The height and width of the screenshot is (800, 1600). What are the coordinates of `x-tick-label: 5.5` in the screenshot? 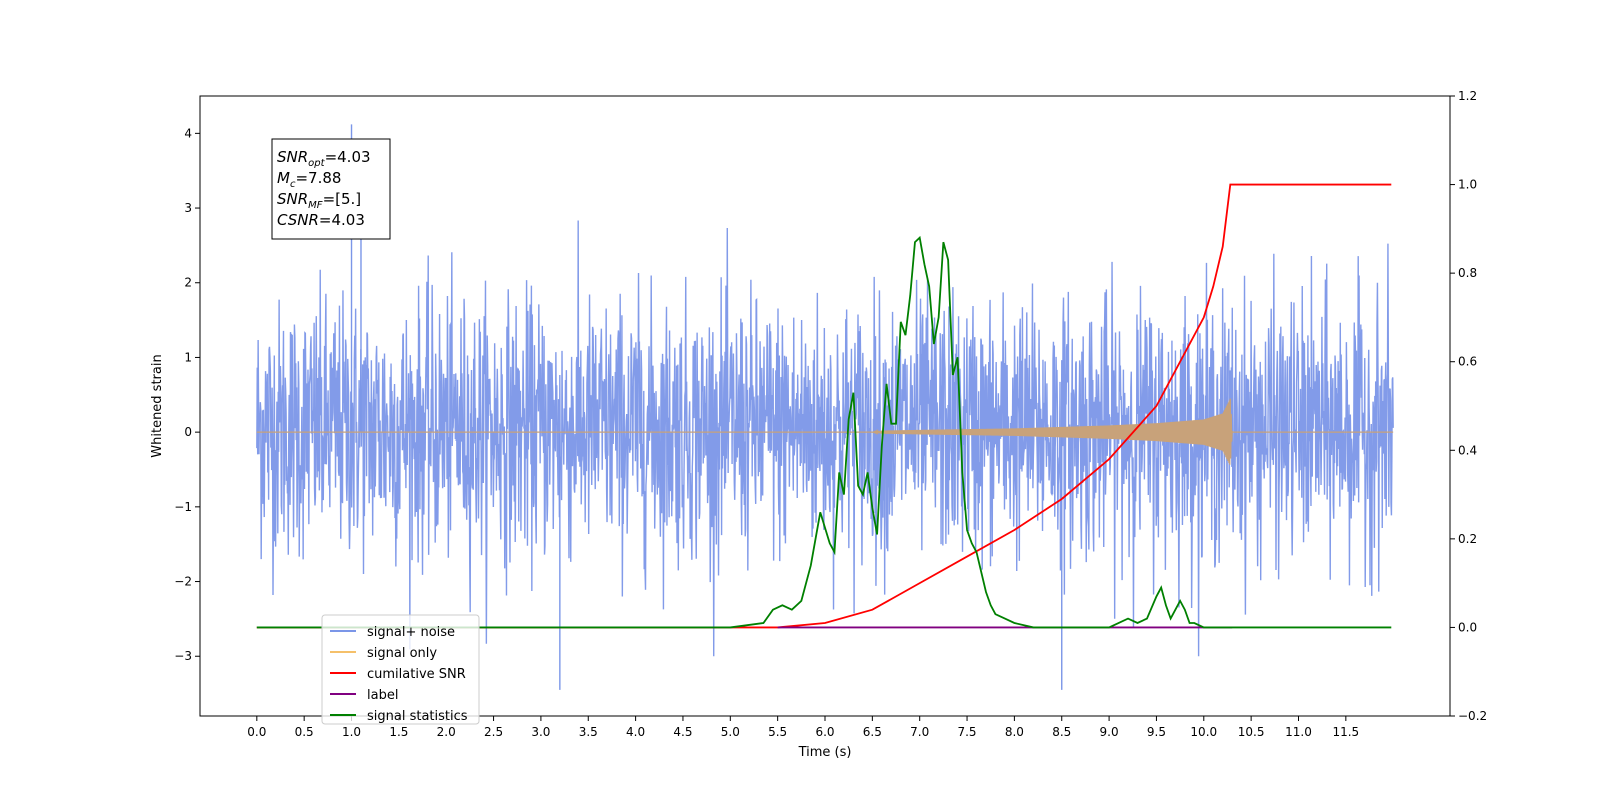 It's located at (777, 732).